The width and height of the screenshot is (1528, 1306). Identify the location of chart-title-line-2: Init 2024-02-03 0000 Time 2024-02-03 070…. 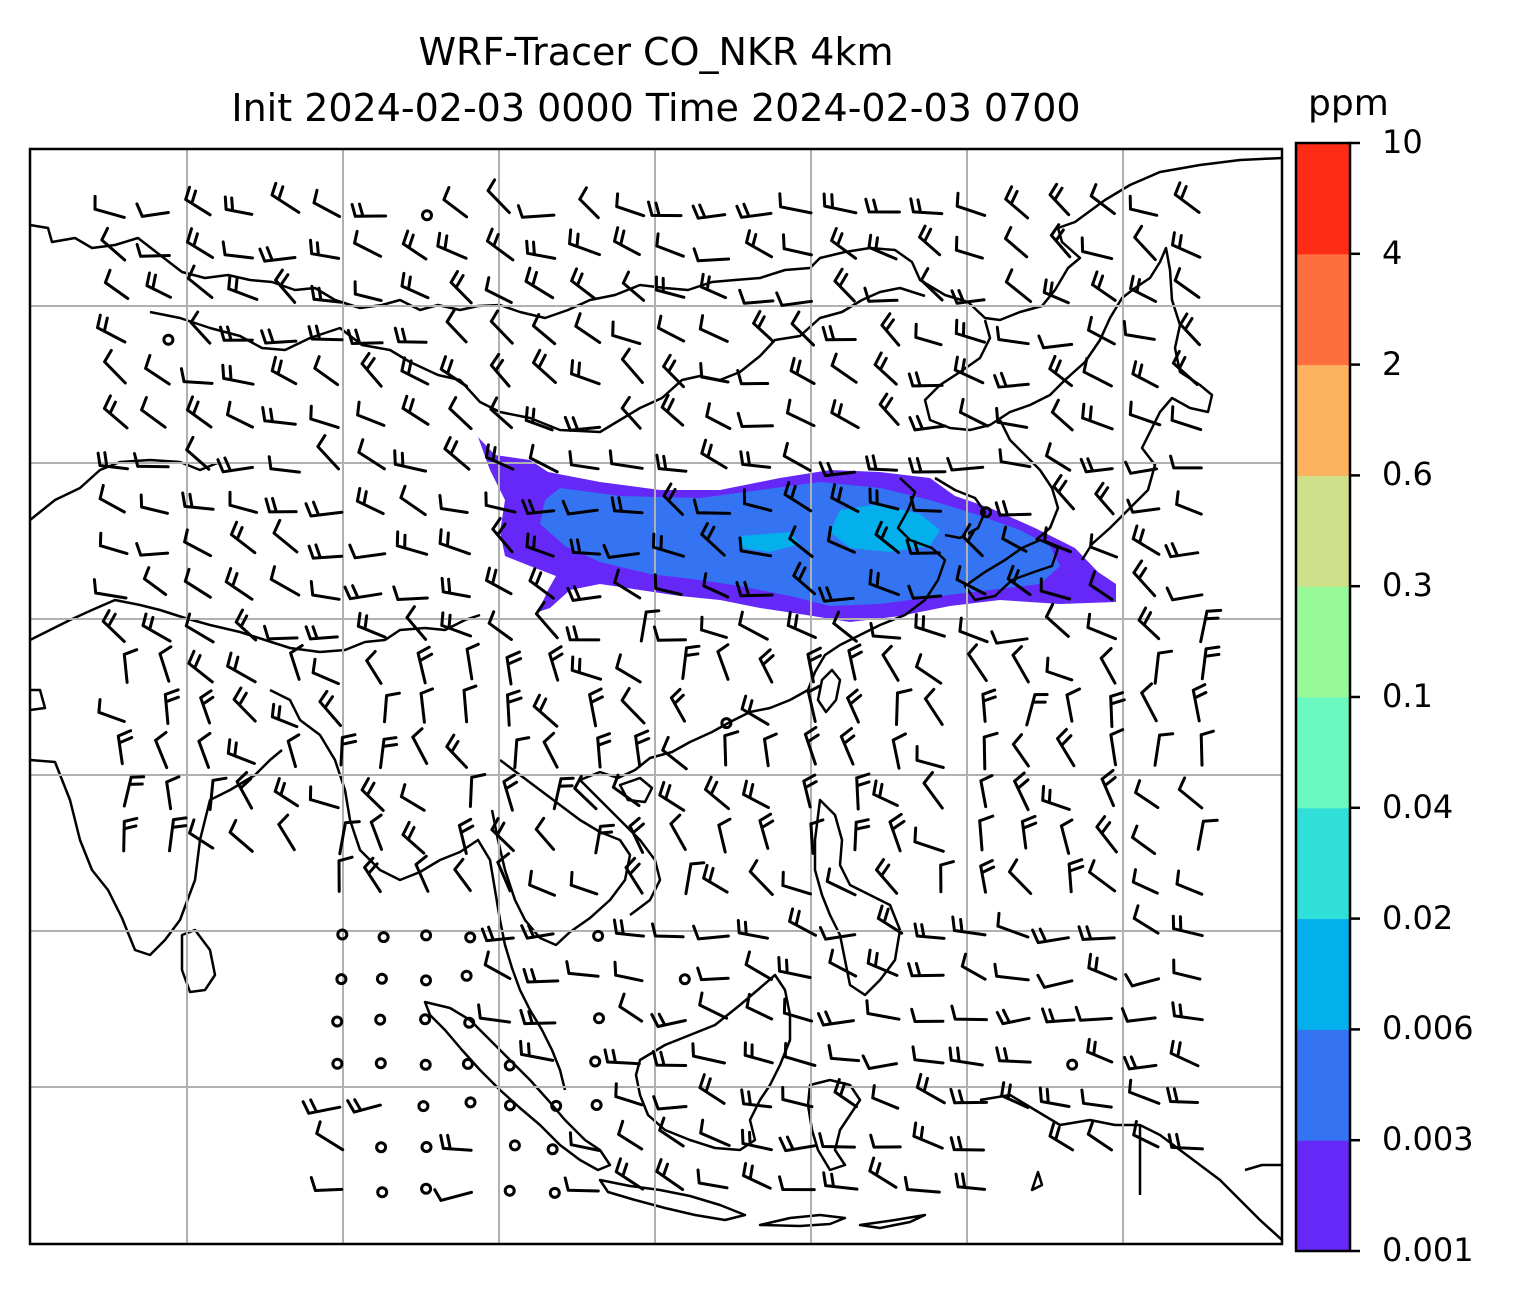
(656, 108).